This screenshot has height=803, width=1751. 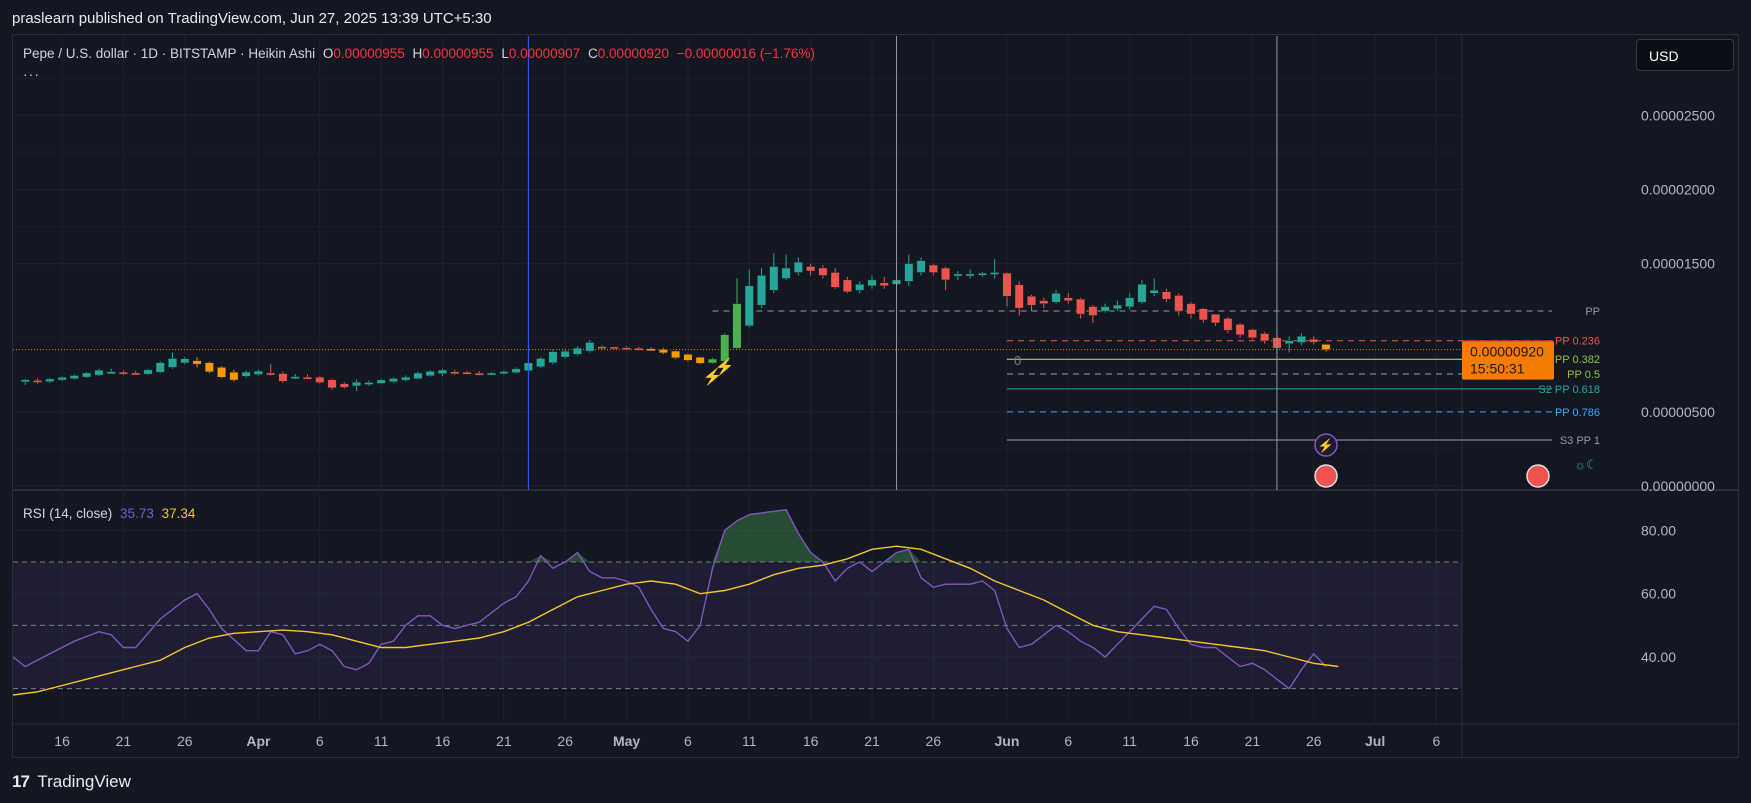 What do you see at coordinates (1583, 375) in the screenshot?
I see `pivot-level-label: PP 0.5` at bounding box center [1583, 375].